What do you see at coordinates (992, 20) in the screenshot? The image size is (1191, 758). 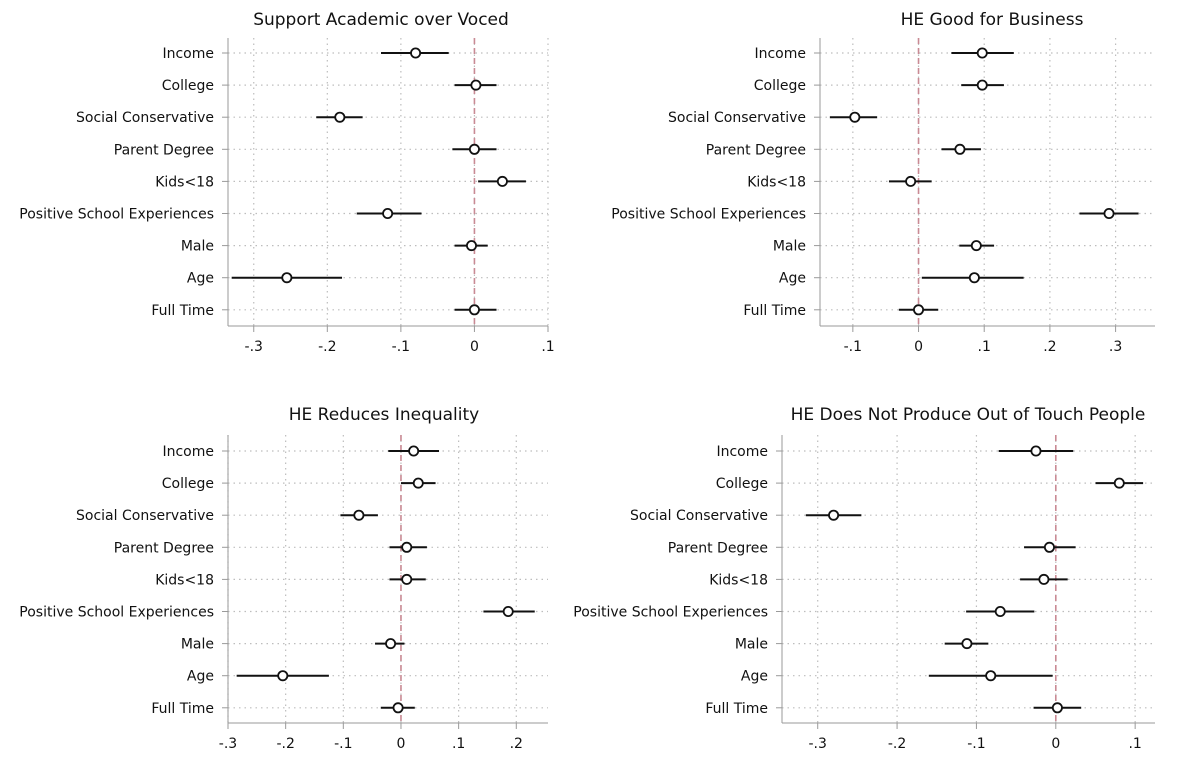 I see `panel-title: HE Good for Business` at bounding box center [992, 20].